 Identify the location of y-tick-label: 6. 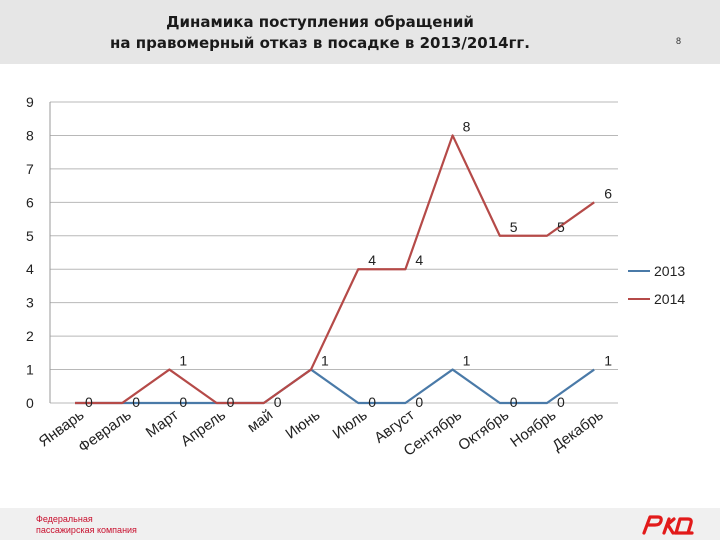
(30, 202).